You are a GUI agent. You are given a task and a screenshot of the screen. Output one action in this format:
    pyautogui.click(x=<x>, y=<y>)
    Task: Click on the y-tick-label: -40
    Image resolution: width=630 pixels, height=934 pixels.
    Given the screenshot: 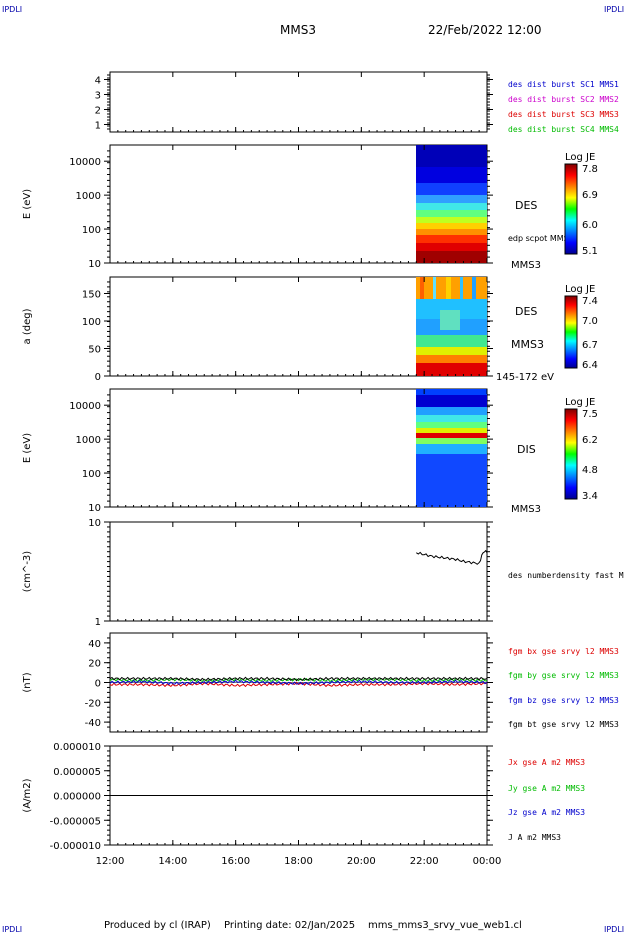 What is the action you would take?
    pyautogui.click(x=93, y=723)
    